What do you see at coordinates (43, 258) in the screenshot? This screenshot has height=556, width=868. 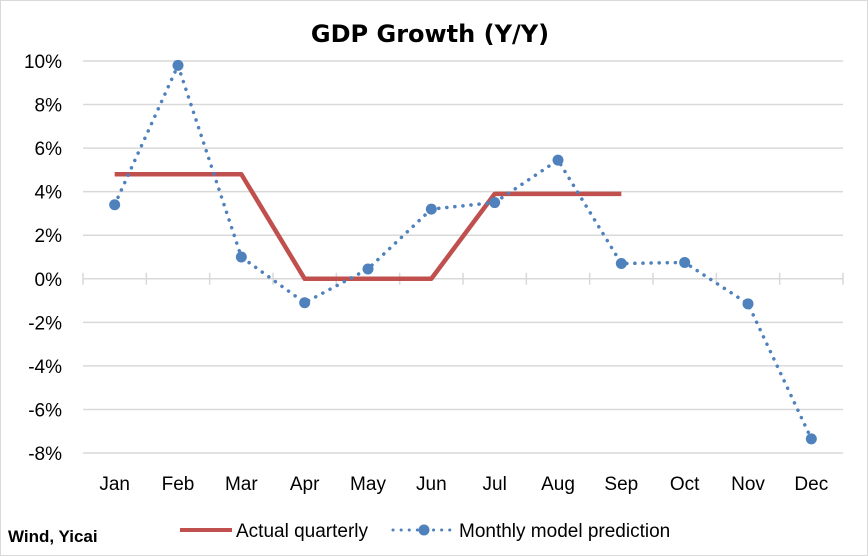 I see `y-axis-ticks: 10% 8% 6% 4% 2% 0% -2% -4% -6% -8%` at bounding box center [43, 258].